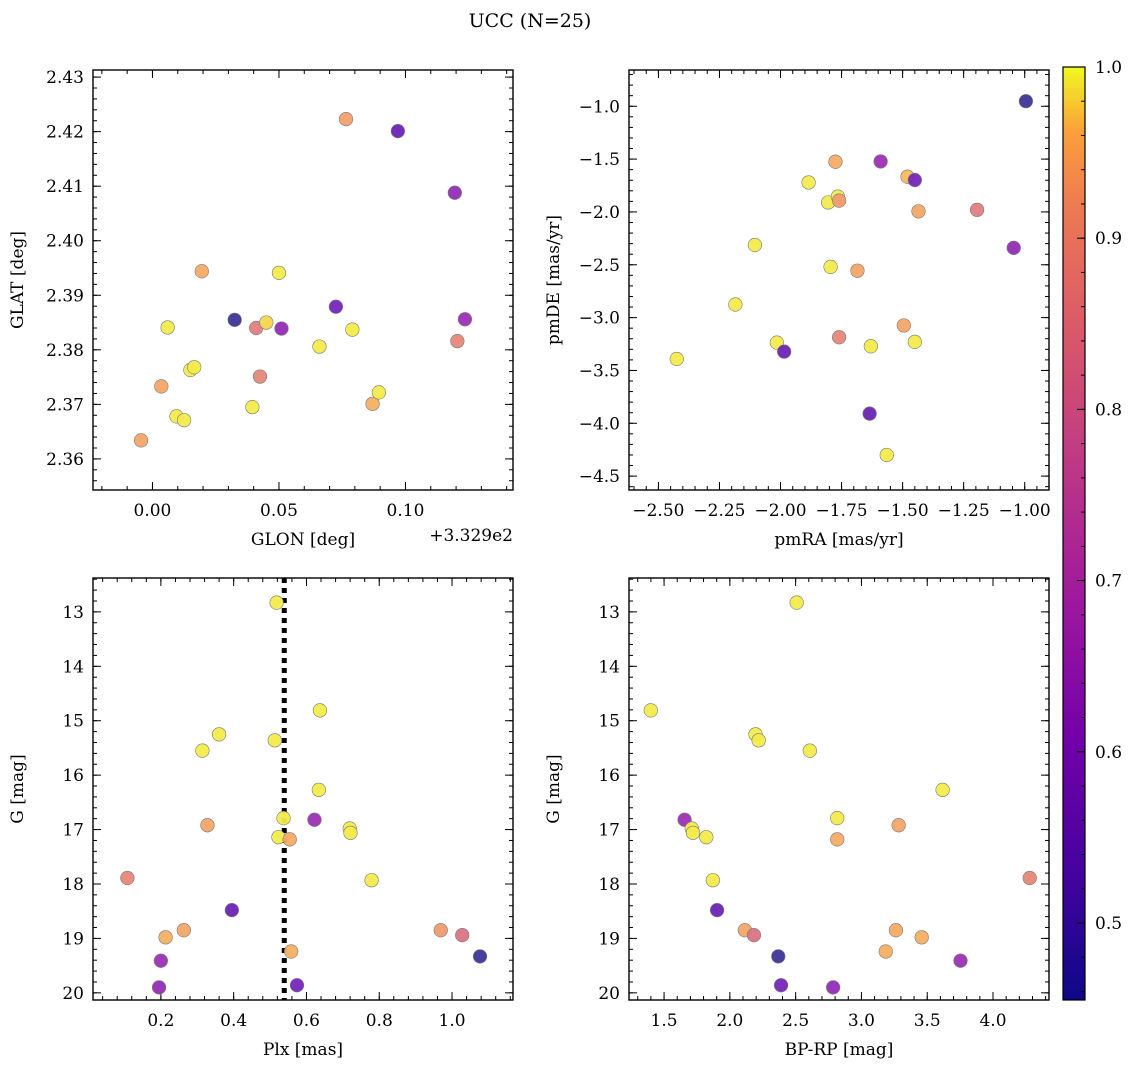 Image resolution: width=1136 pixels, height=1067 pixels. What do you see at coordinates (73, 722) in the screenshot?
I see `y-tick-label: 15` at bounding box center [73, 722].